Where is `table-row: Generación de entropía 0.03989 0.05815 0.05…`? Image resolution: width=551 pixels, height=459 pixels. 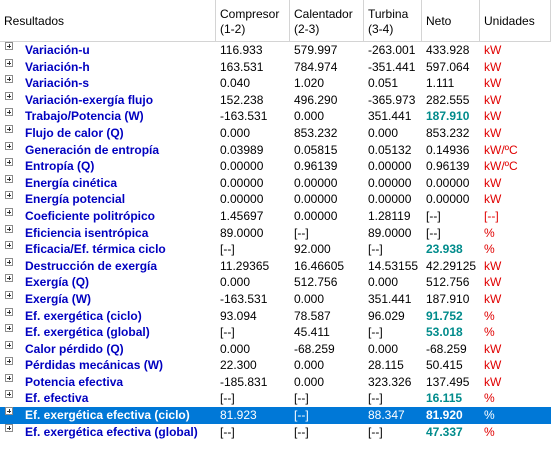
table-row: Generación de entropía 0.03989 0.05815 0.05… is located at coordinates (275, 150).